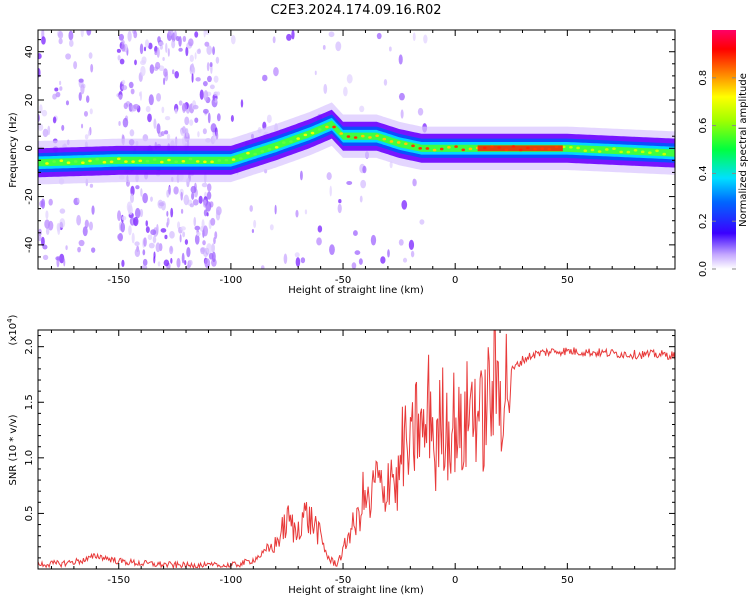 The image size is (750, 600). I want to click on x-tick-label: -50, so click(343, 580).